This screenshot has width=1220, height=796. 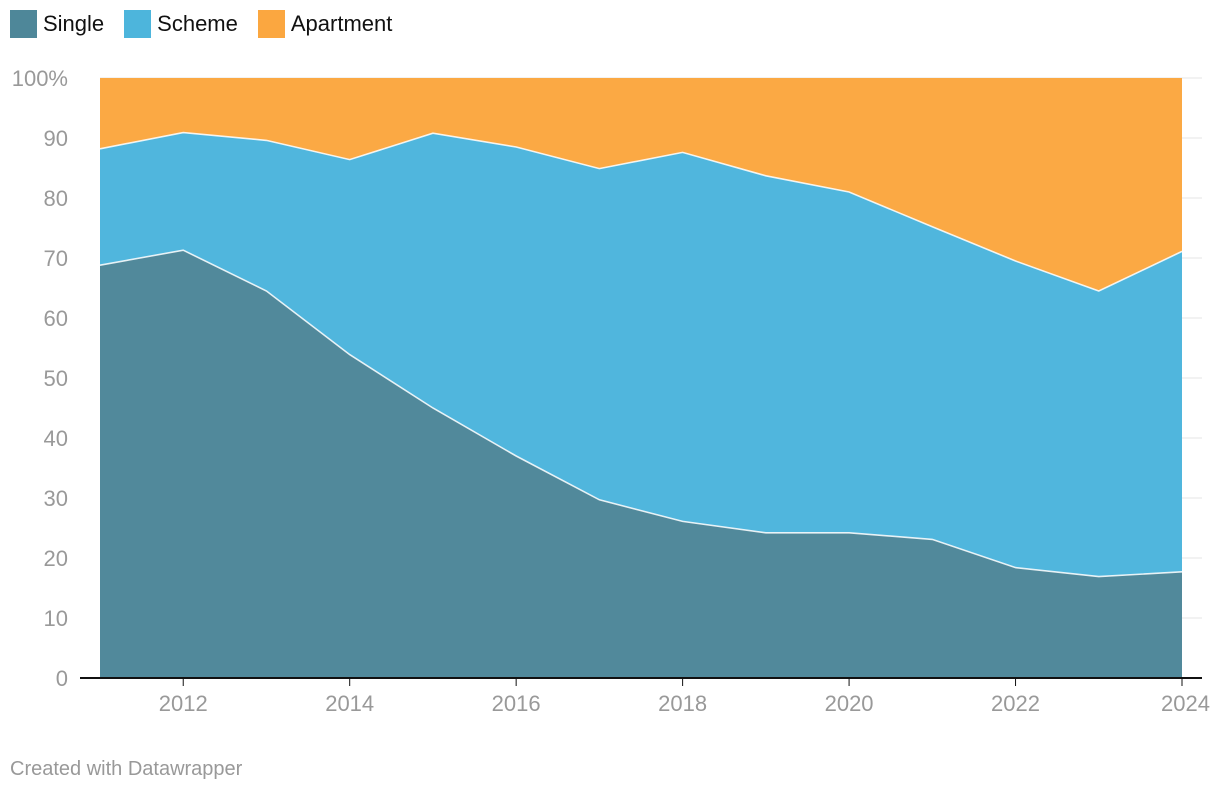 I want to click on legend-item-apartment: Apartment, so click(x=325, y=24).